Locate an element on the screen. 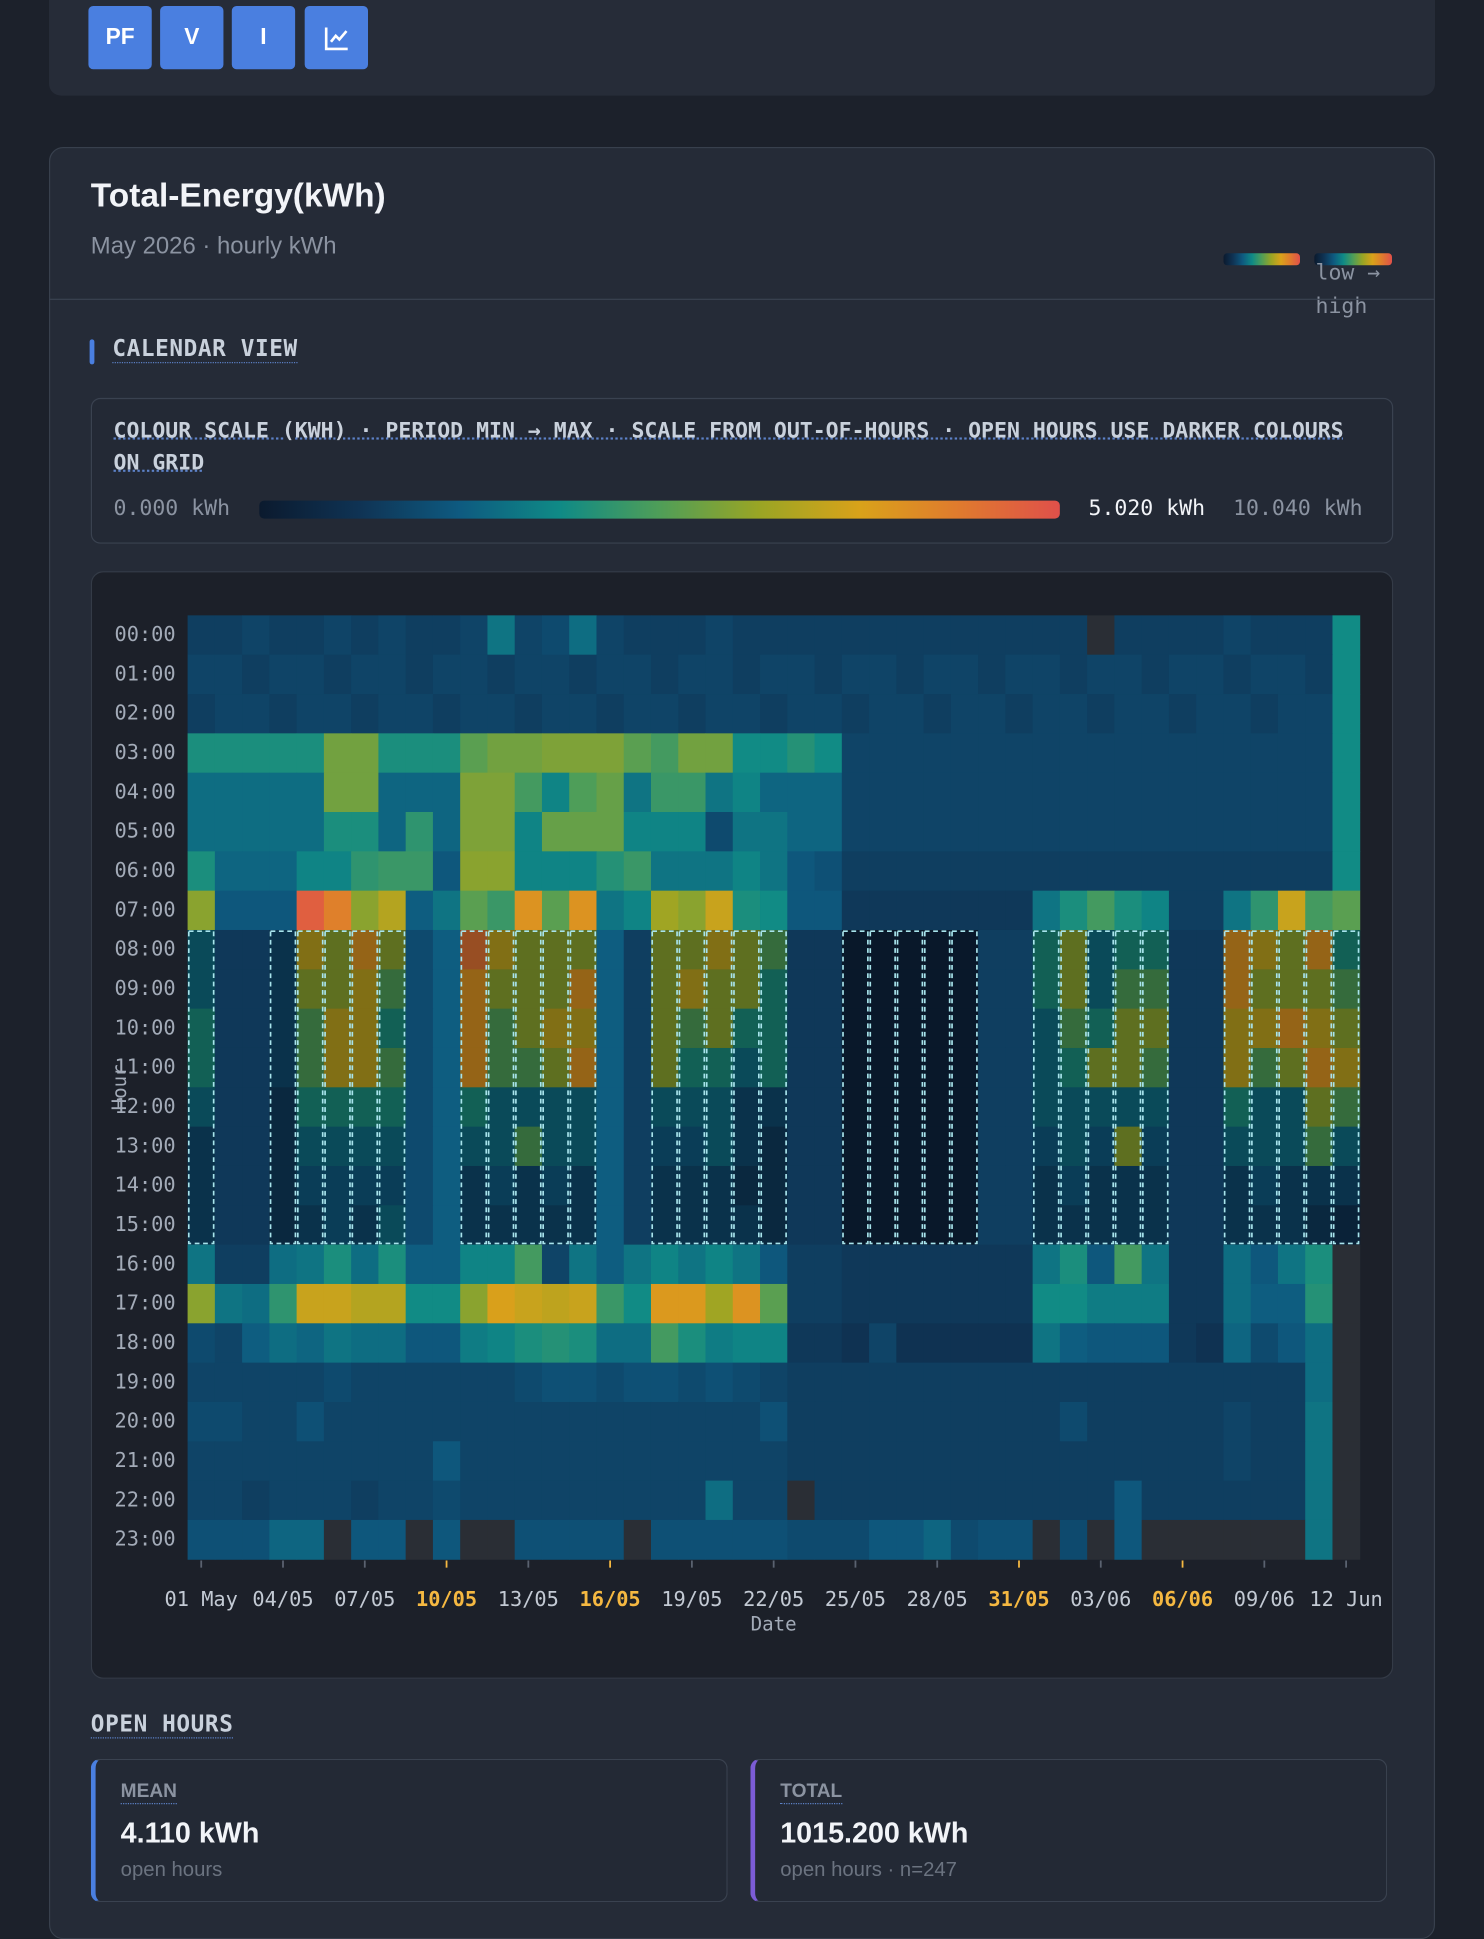  chart-button is located at coordinates (336, 37).